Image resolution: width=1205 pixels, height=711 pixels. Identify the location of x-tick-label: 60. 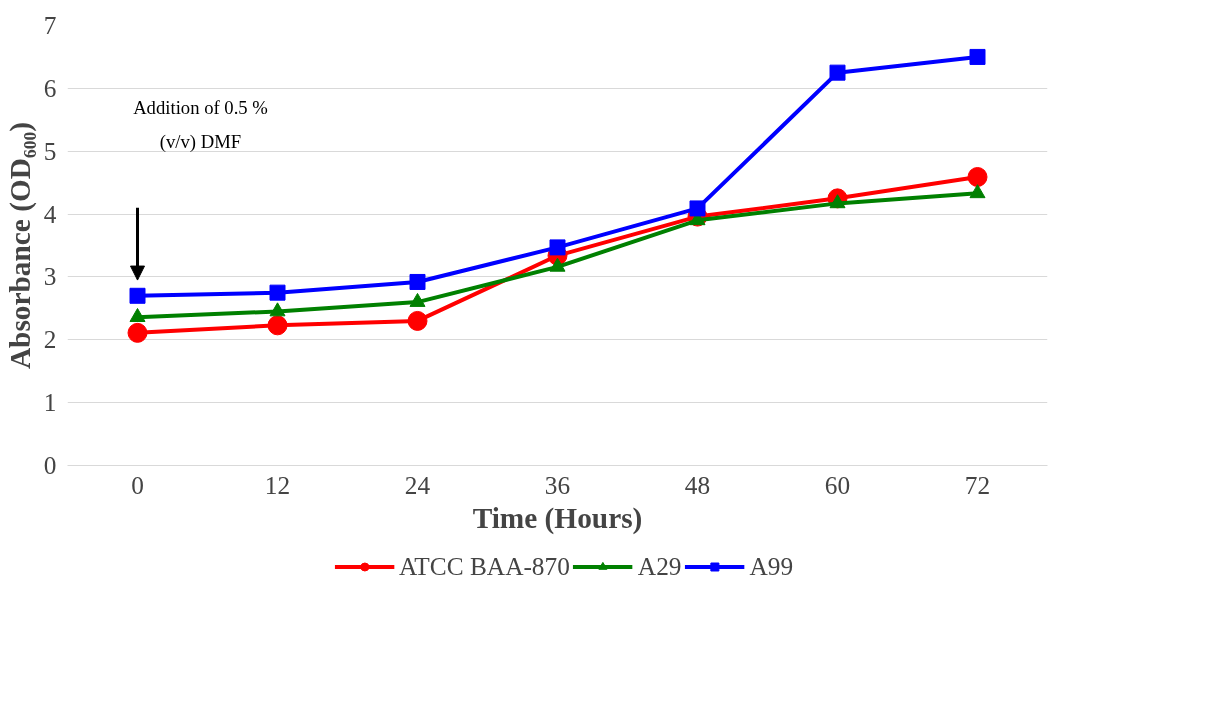
(837, 484).